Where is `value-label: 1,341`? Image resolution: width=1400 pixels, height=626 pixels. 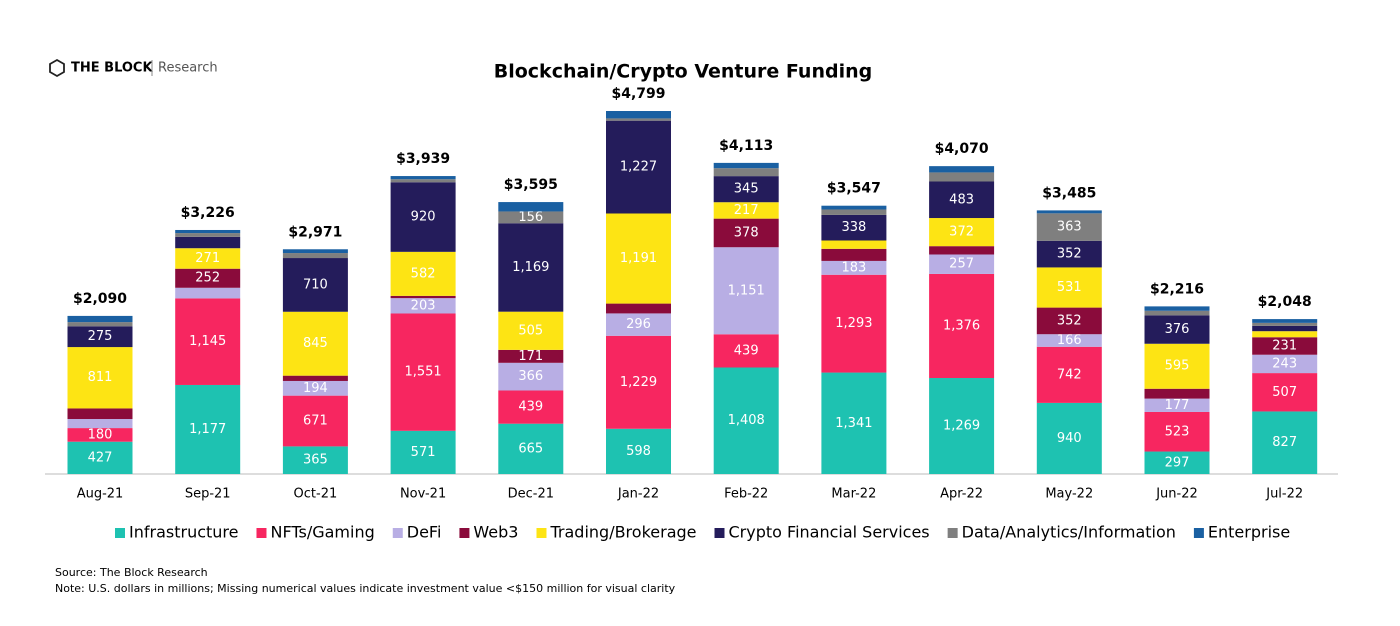
value-label: 1,341 is located at coordinates (853, 423).